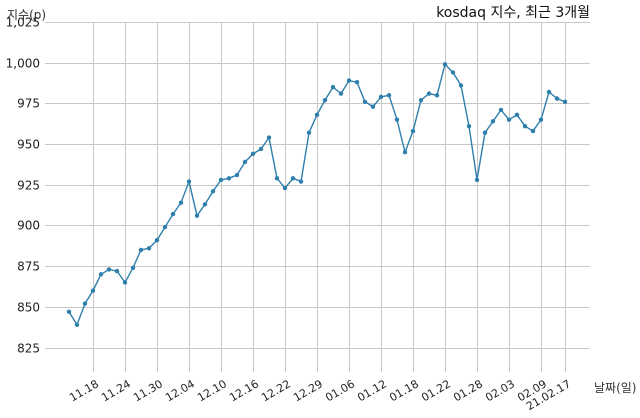  I want to click on y-axis-ticks: 825 850 875 900 925 950 975 1,000 1,025, so click(23, 186).